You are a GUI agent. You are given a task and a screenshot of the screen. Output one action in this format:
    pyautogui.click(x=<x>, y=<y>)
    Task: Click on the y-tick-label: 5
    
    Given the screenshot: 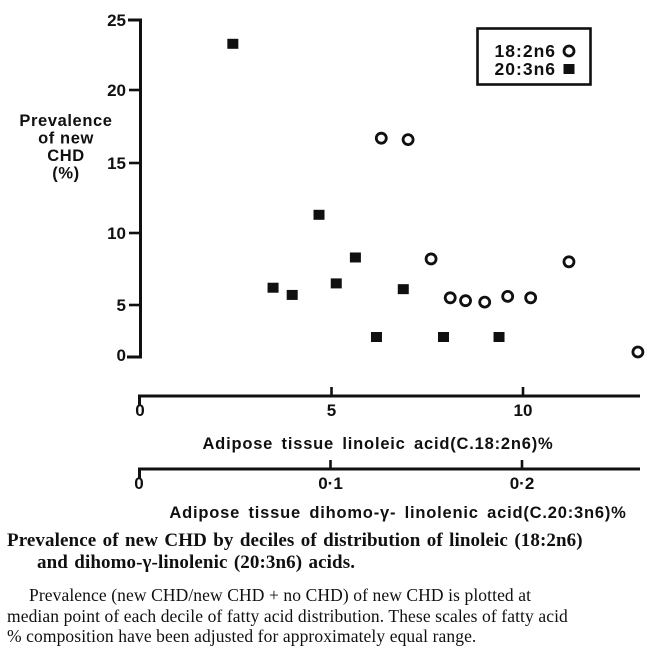 What is the action you would take?
    pyautogui.click(x=121, y=305)
    